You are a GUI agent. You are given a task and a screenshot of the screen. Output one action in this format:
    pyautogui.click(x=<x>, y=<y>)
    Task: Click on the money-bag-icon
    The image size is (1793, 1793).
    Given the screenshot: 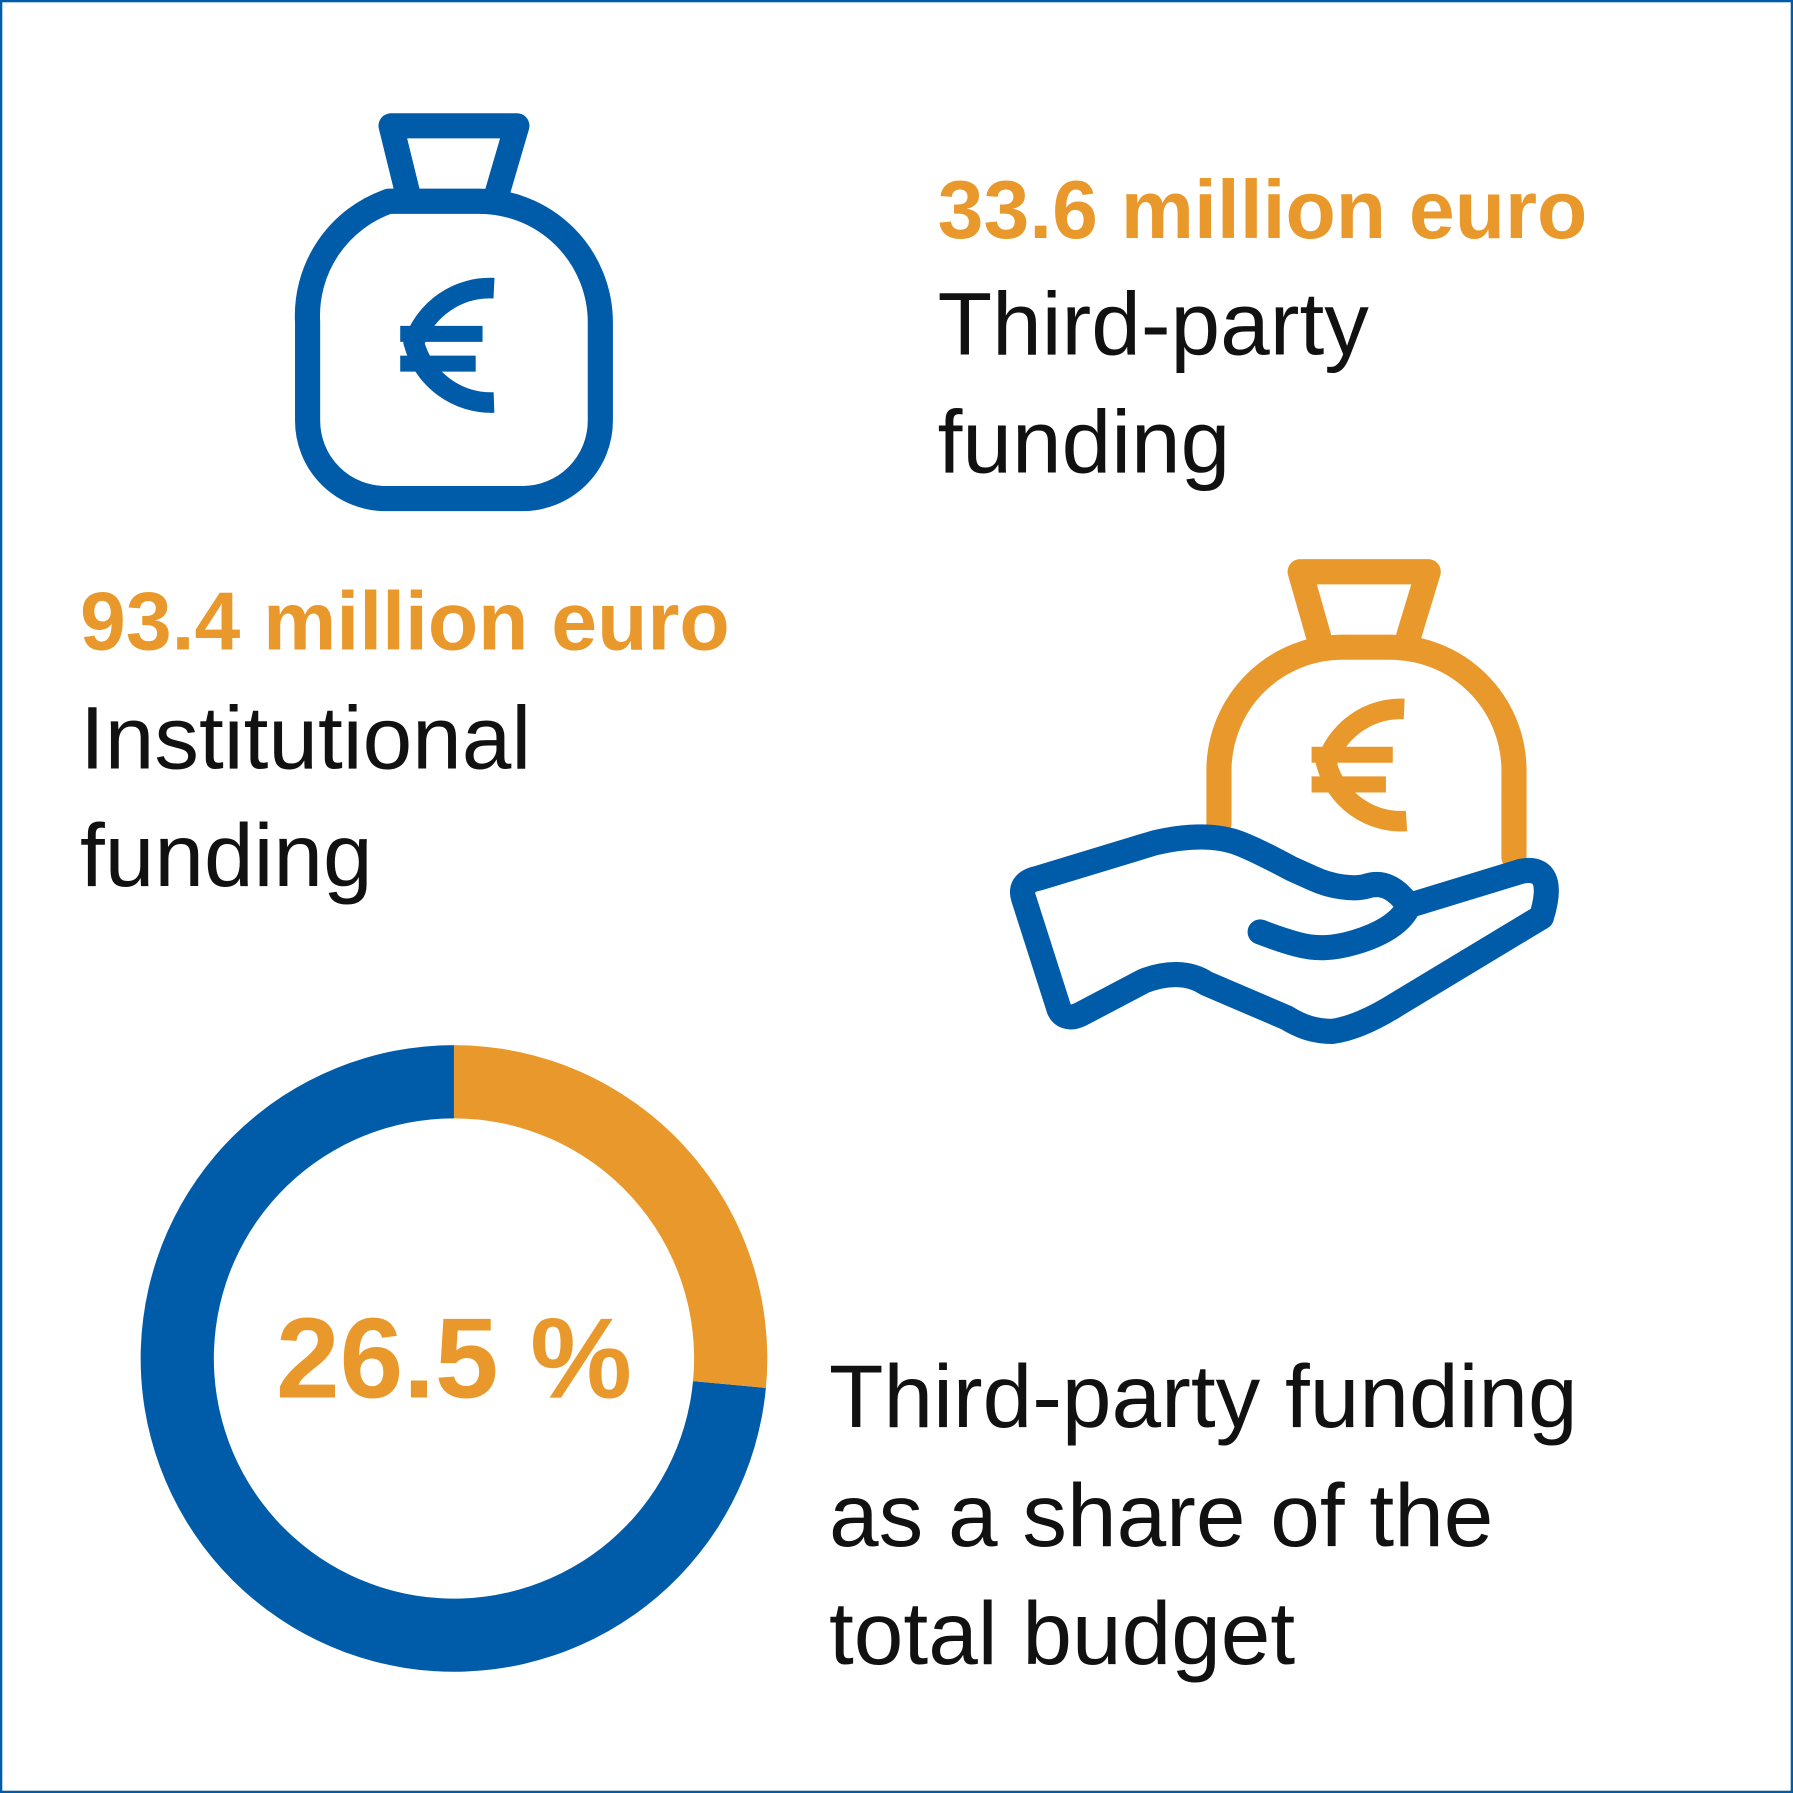 What is the action you would take?
    pyautogui.click(x=453, y=312)
    